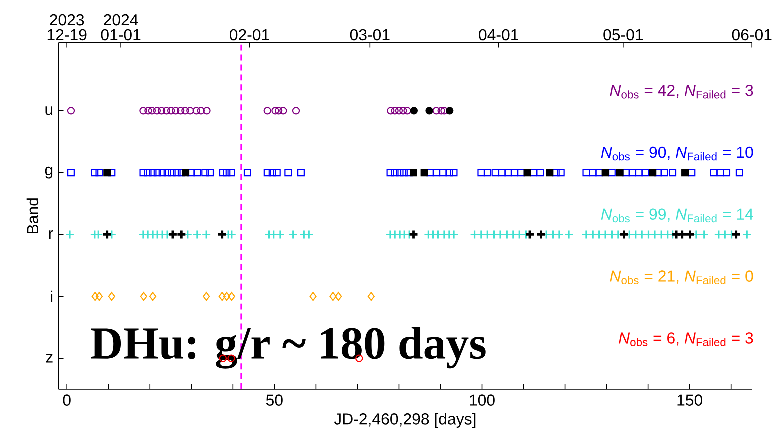  I want to click on x2-tick-label: 03-01, so click(370, 34).